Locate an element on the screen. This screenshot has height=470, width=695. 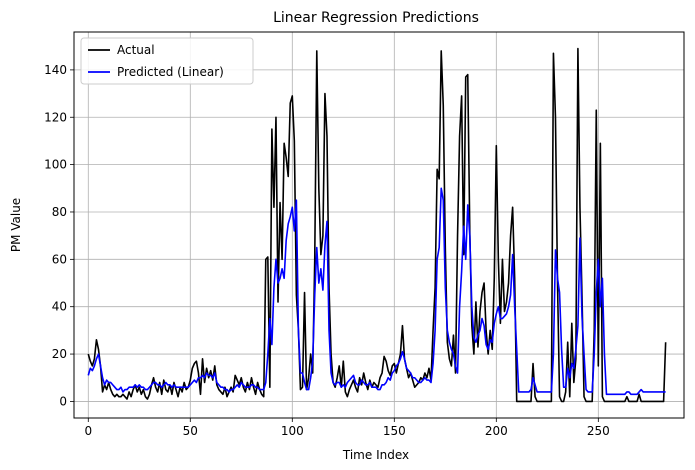
y-tick-label: 20 is located at coordinates (59, 354).